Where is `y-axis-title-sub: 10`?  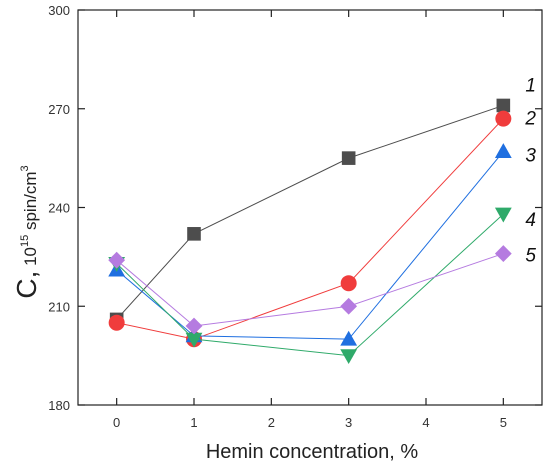
y-axis-title-sub: 10 is located at coordinates (30, 259).